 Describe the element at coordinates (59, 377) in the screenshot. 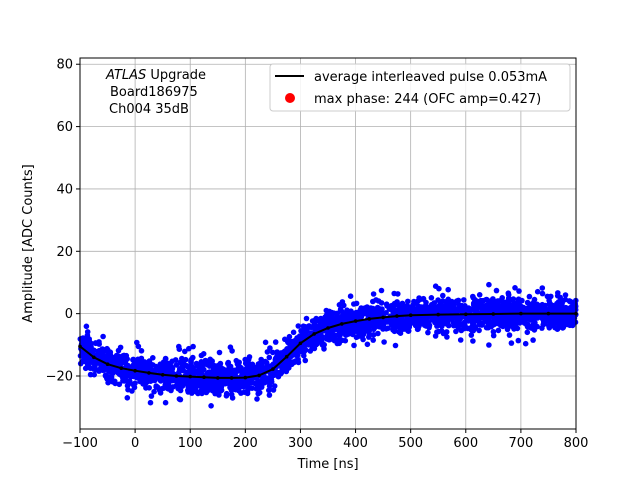

I see `y-tick-label: −20` at that location.